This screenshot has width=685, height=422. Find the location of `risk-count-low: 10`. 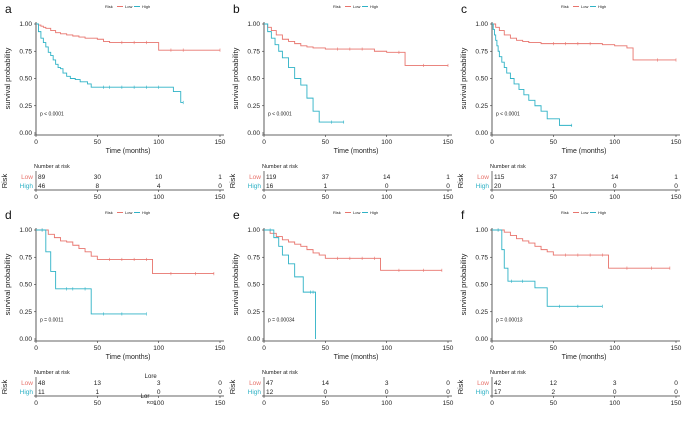

risk-count-low: 10 is located at coordinates (159, 177).